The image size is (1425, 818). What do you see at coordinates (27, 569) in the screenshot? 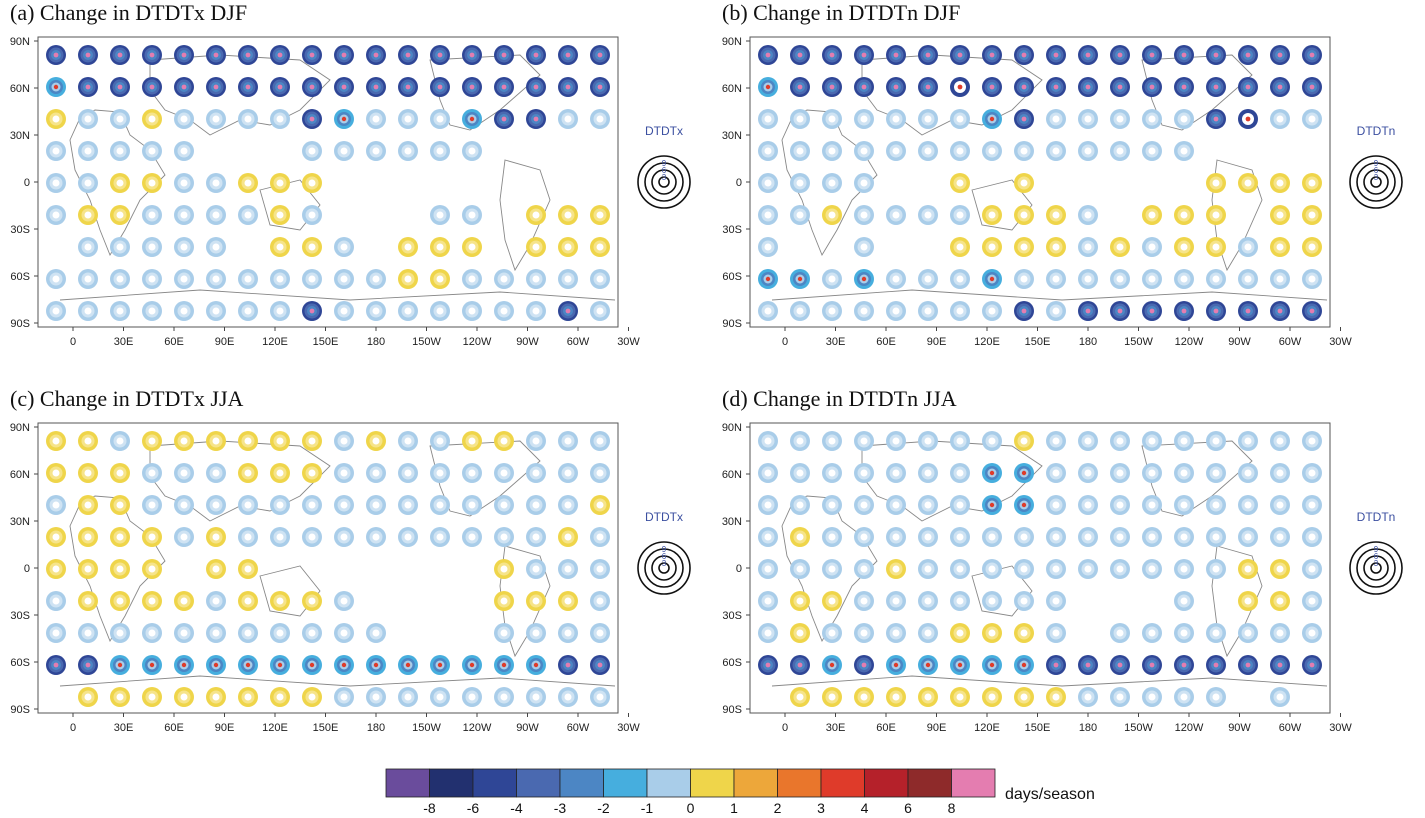
I see `lat-tick-label: 0` at bounding box center [27, 569].